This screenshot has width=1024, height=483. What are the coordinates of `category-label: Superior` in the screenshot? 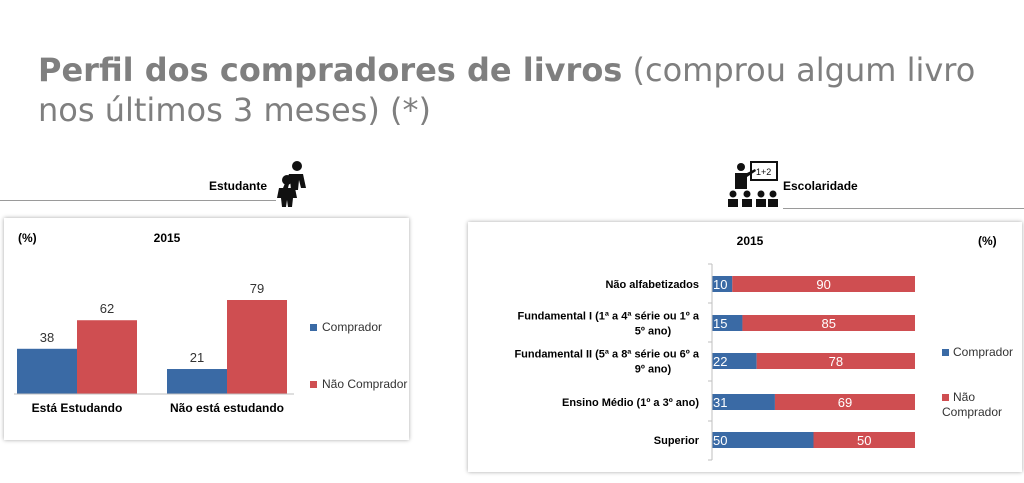 It's located at (677, 441).